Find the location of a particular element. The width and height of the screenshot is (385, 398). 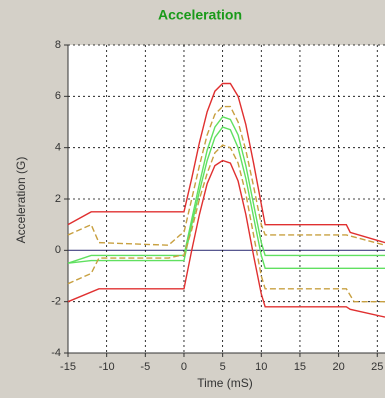

y-tick-label: 8 is located at coordinates (58, 45).